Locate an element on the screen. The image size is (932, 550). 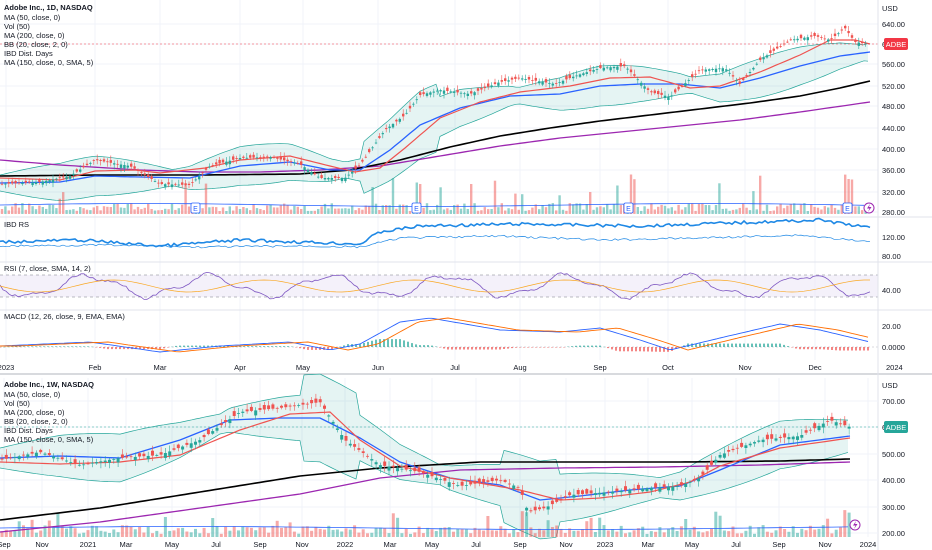
legend-ma200: MA (200, close, 0) is located at coordinates (34, 35).